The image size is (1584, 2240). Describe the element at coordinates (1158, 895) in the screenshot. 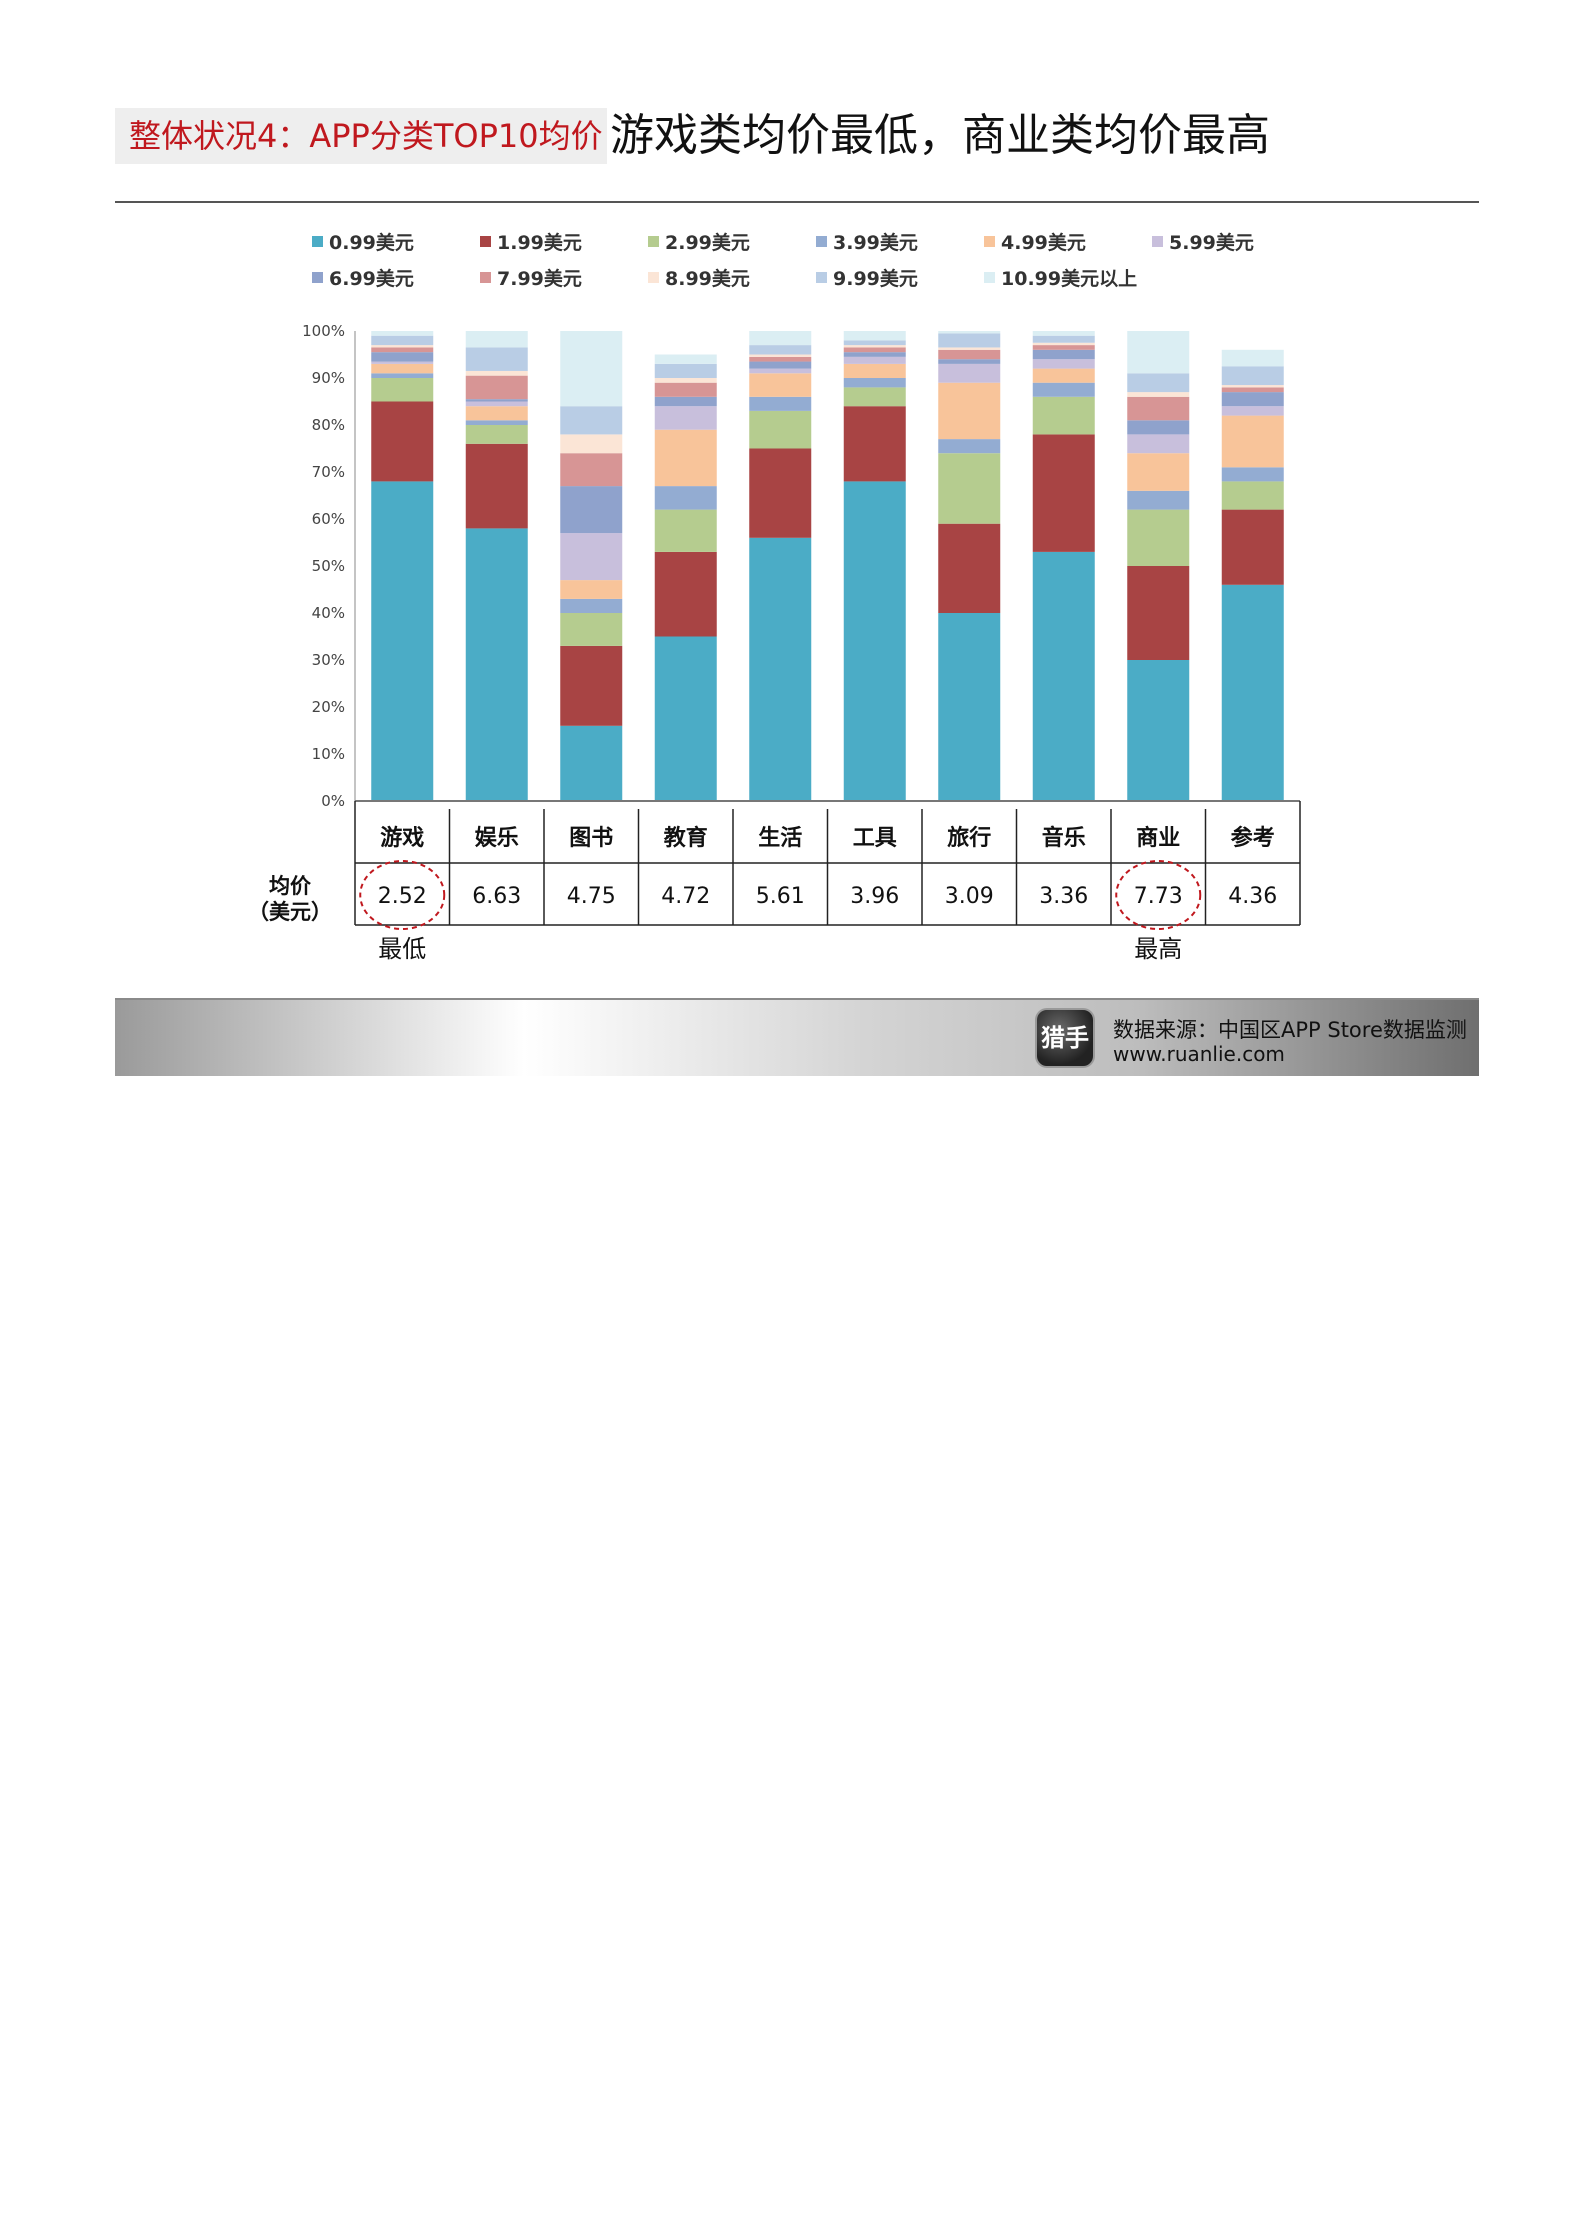

I see `highest-price-circle` at that location.